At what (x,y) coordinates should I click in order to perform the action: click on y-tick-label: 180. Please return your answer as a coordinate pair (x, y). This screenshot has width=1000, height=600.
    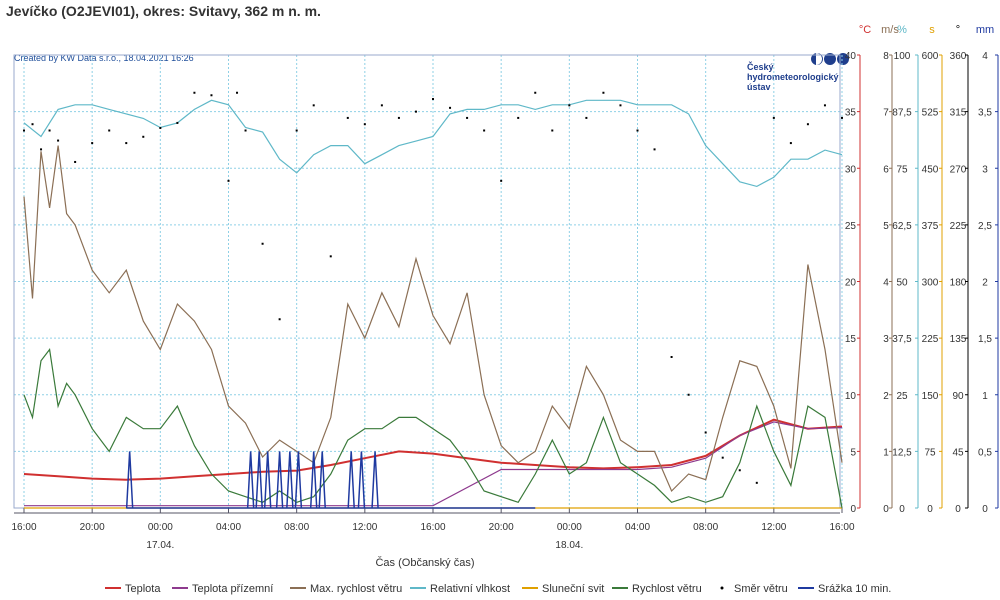
    Looking at the image, I should click on (958, 283).